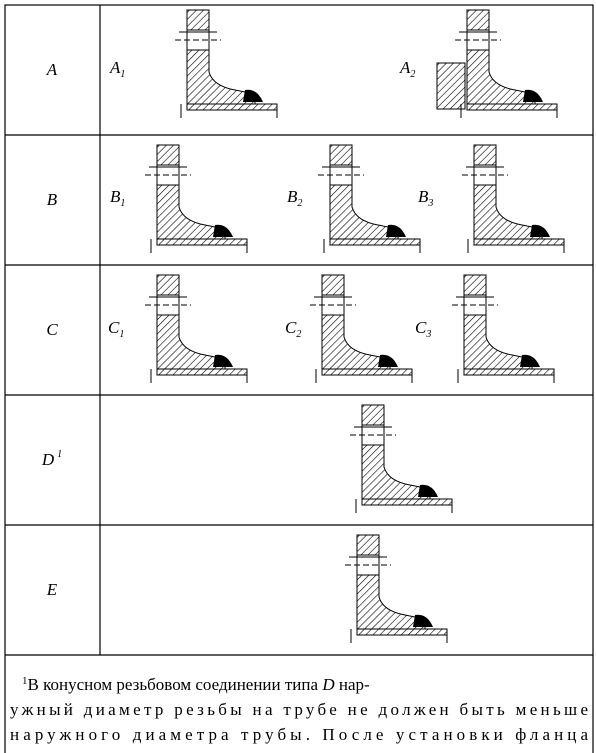 This screenshot has height=753, width=596. I want to click on item-label: C3, so click(423, 329).